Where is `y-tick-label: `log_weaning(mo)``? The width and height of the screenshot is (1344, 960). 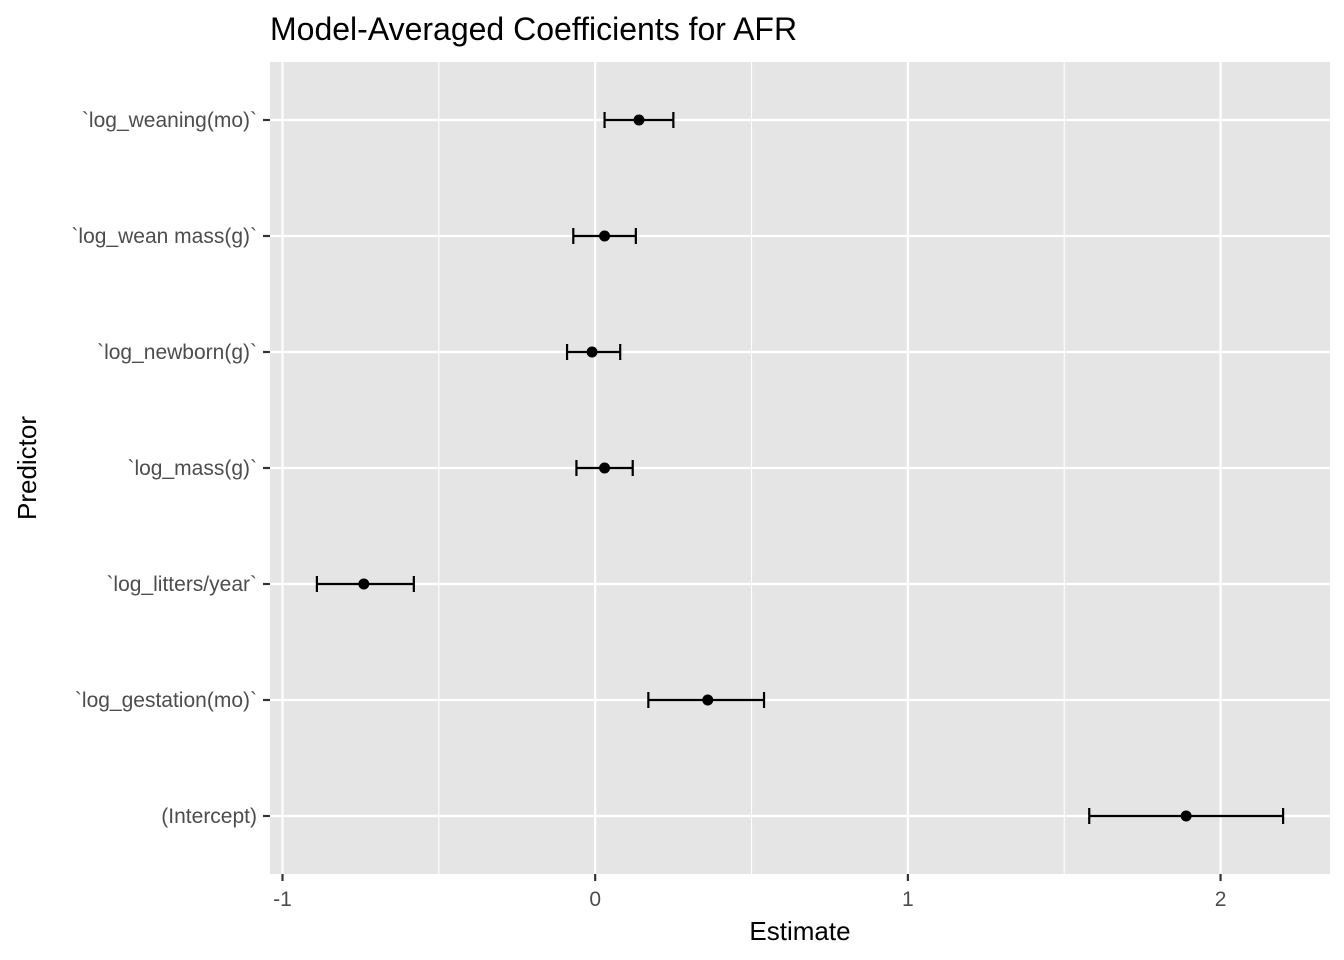 y-tick-label: `log_weaning(mo)` is located at coordinates (169, 120).